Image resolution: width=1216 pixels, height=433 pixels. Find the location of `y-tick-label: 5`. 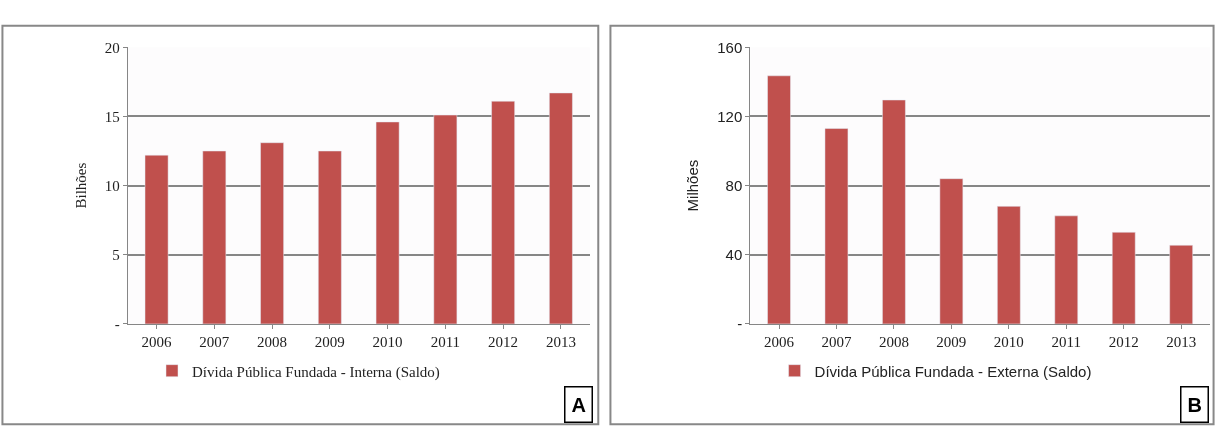

y-tick-label: 5 is located at coordinates (116, 255).